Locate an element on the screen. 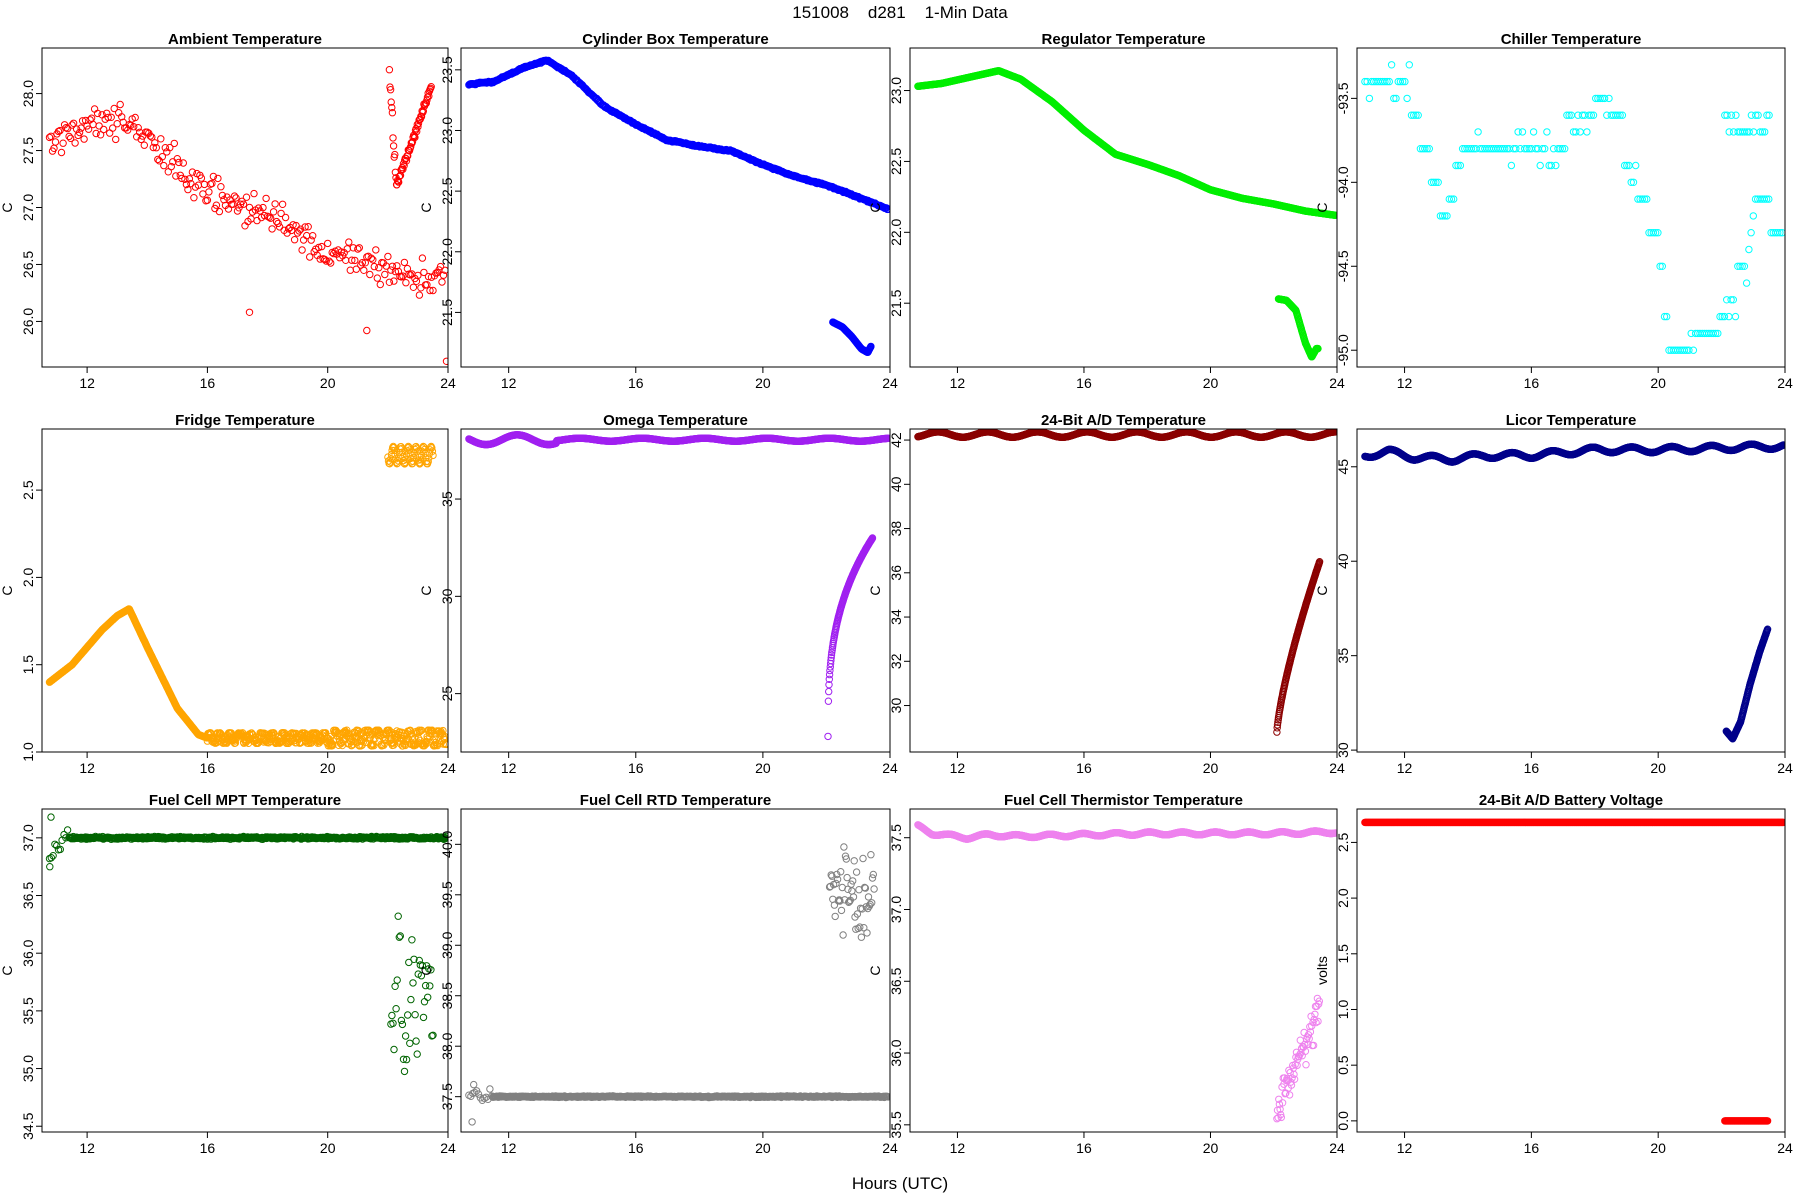 The width and height of the screenshot is (1800, 1200). y-tick-label: 23.0 is located at coordinates (447, 130).